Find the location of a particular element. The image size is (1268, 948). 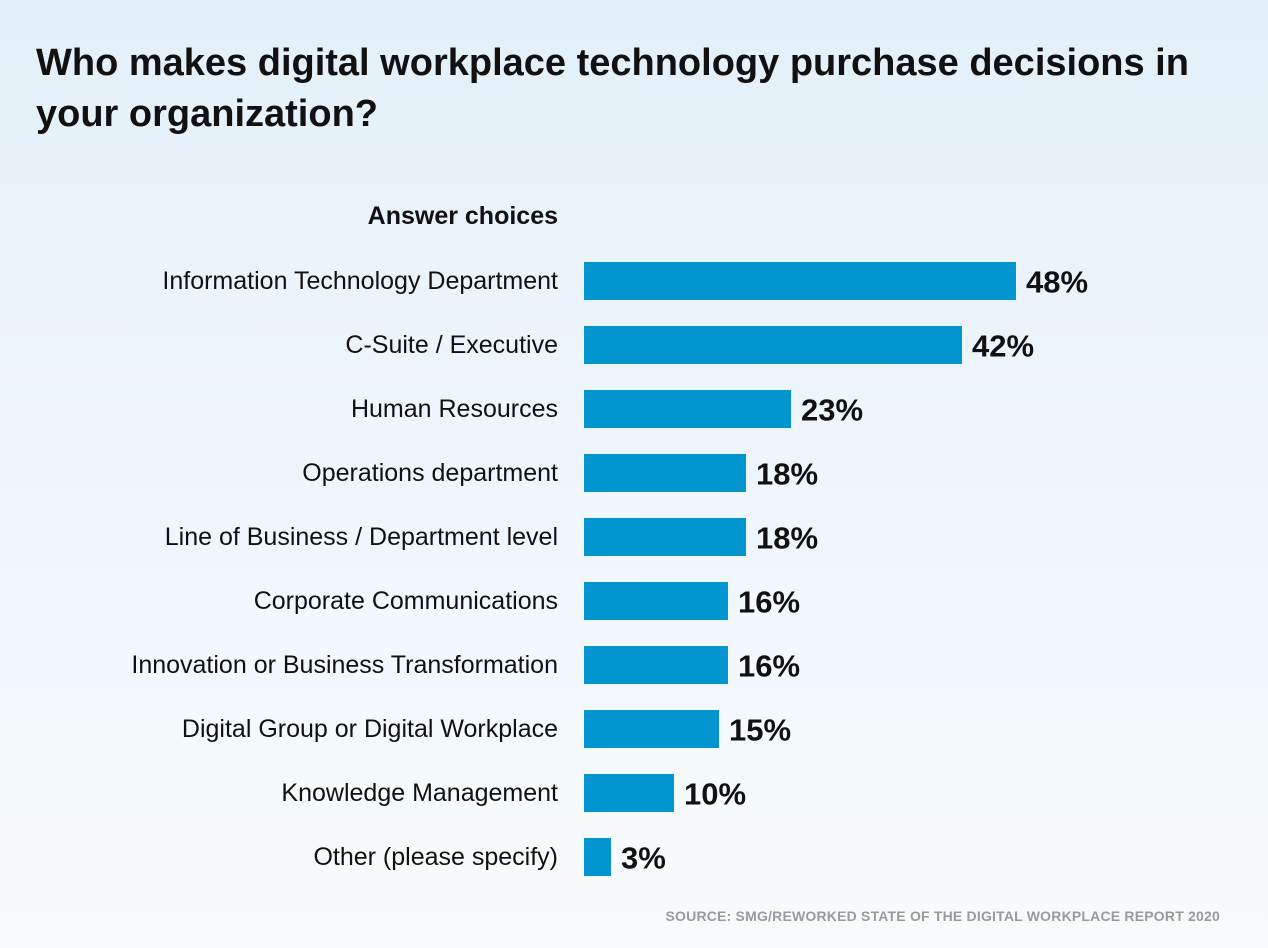

category-label: Innovation or Business Transformation is located at coordinates (344, 665).